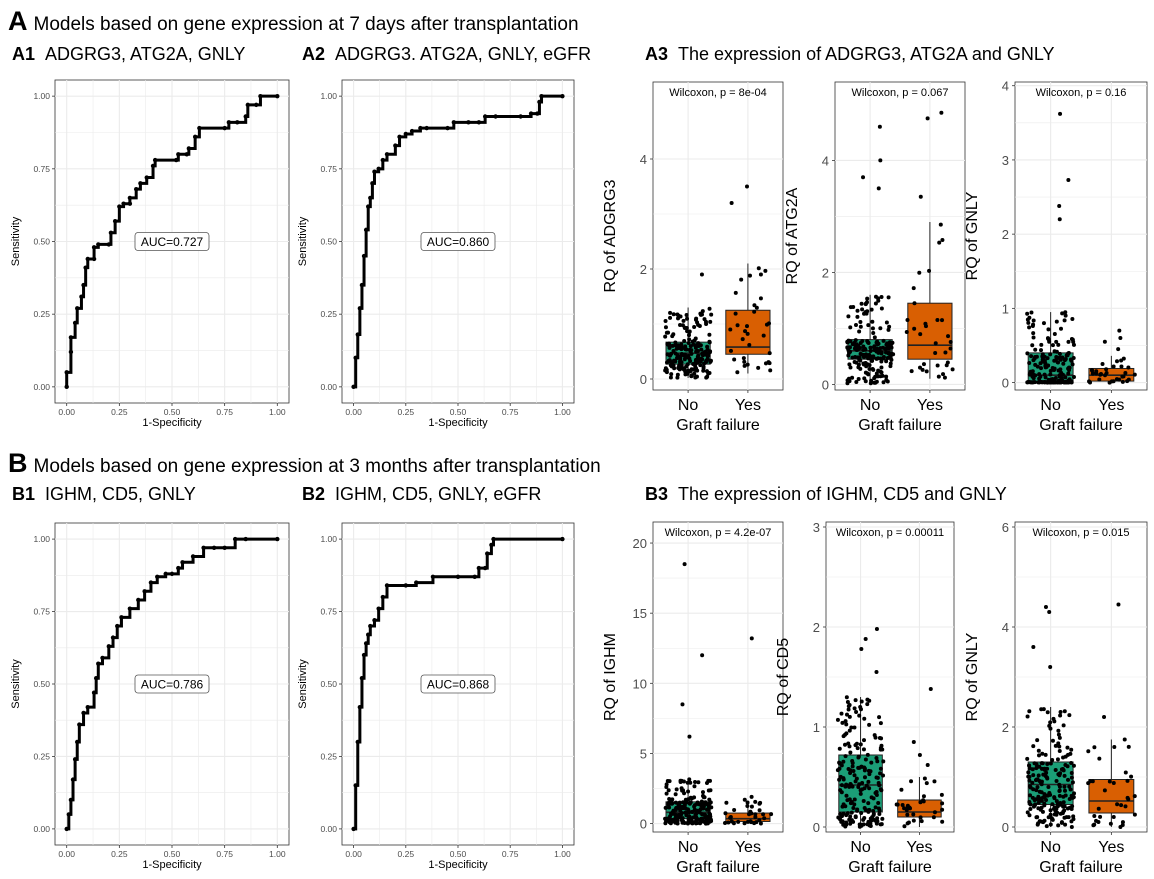 The height and width of the screenshot is (879, 1154). Describe the element at coordinates (816, 727) in the screenshot. I see `y-tick-label: 1` at that location.